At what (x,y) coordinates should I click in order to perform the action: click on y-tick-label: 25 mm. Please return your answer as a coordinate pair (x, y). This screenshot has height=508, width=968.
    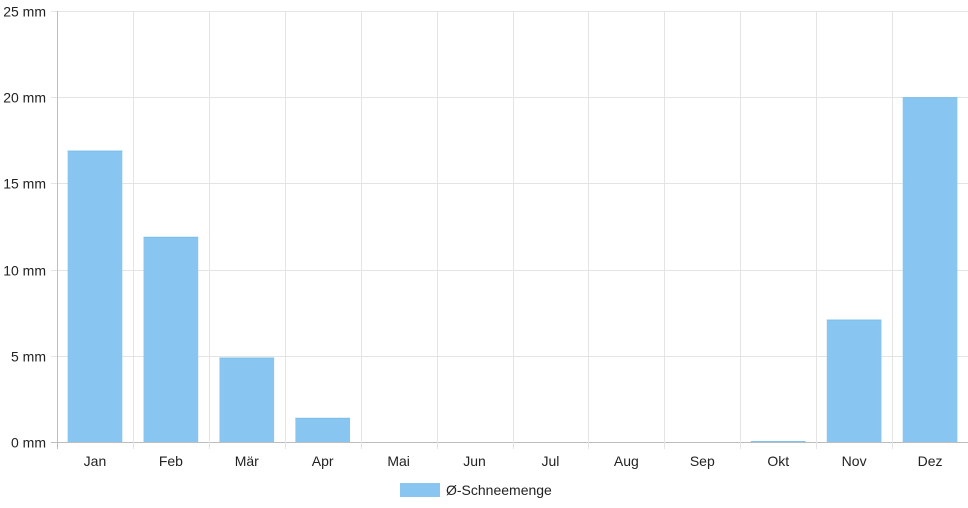
    Looking at the image, I should click on (24, 12).